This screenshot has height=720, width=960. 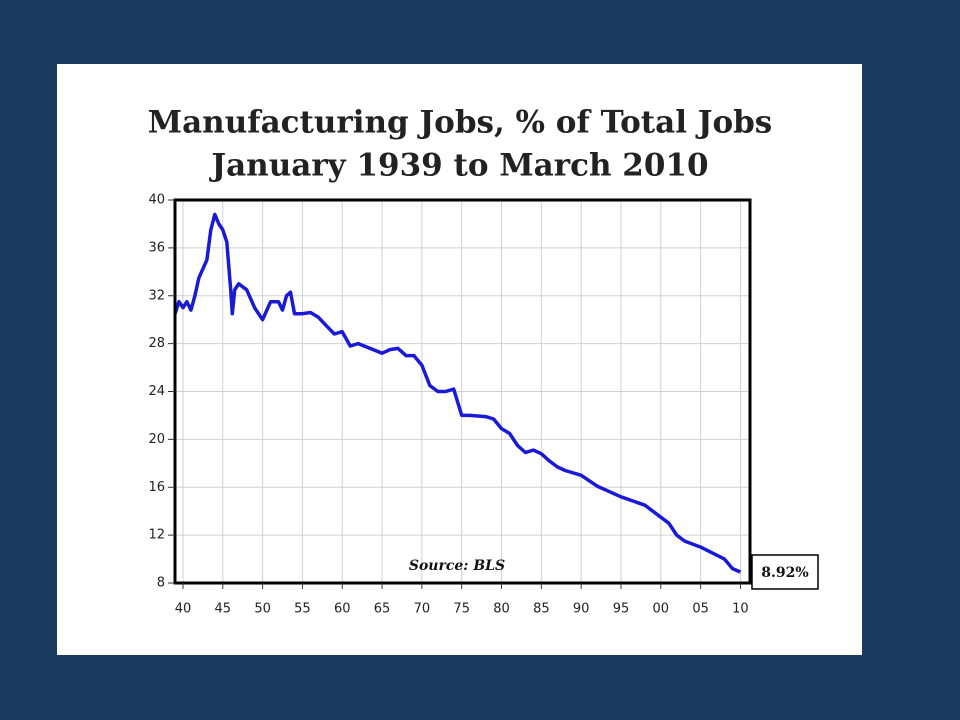 I want to click on x-tick-label: 75, so click(x=461, y=609).